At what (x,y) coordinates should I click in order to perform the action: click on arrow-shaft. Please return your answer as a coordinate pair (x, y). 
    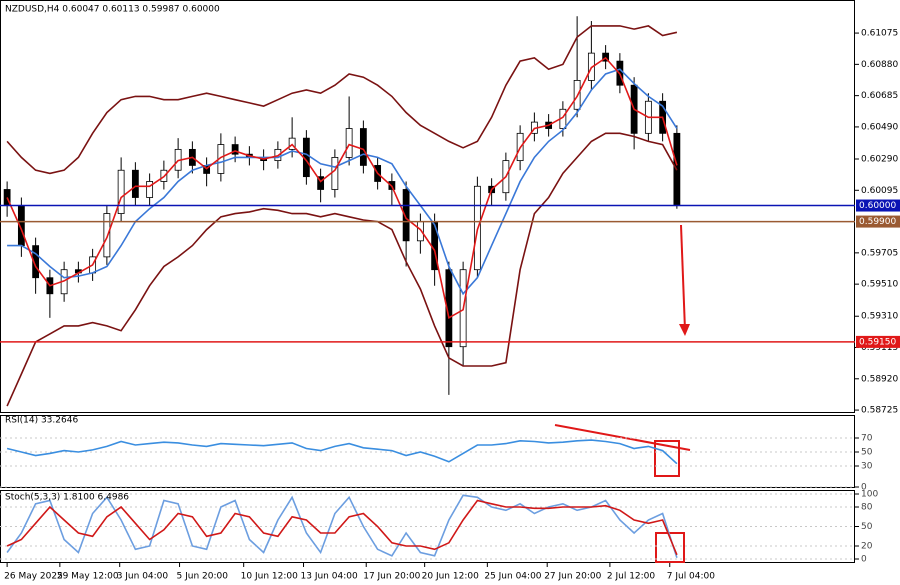
    Looking at the image, I should click on (683, 277).